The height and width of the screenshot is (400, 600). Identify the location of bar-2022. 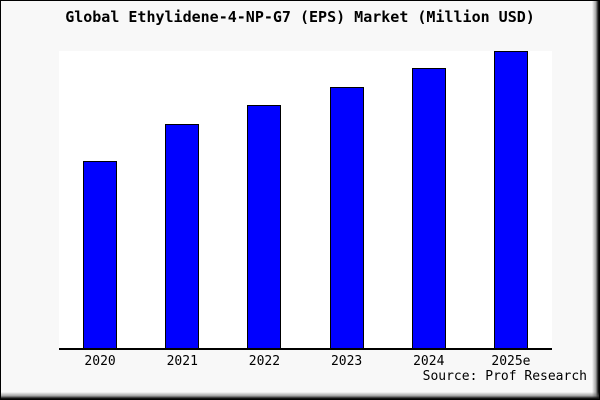
(264, 226).